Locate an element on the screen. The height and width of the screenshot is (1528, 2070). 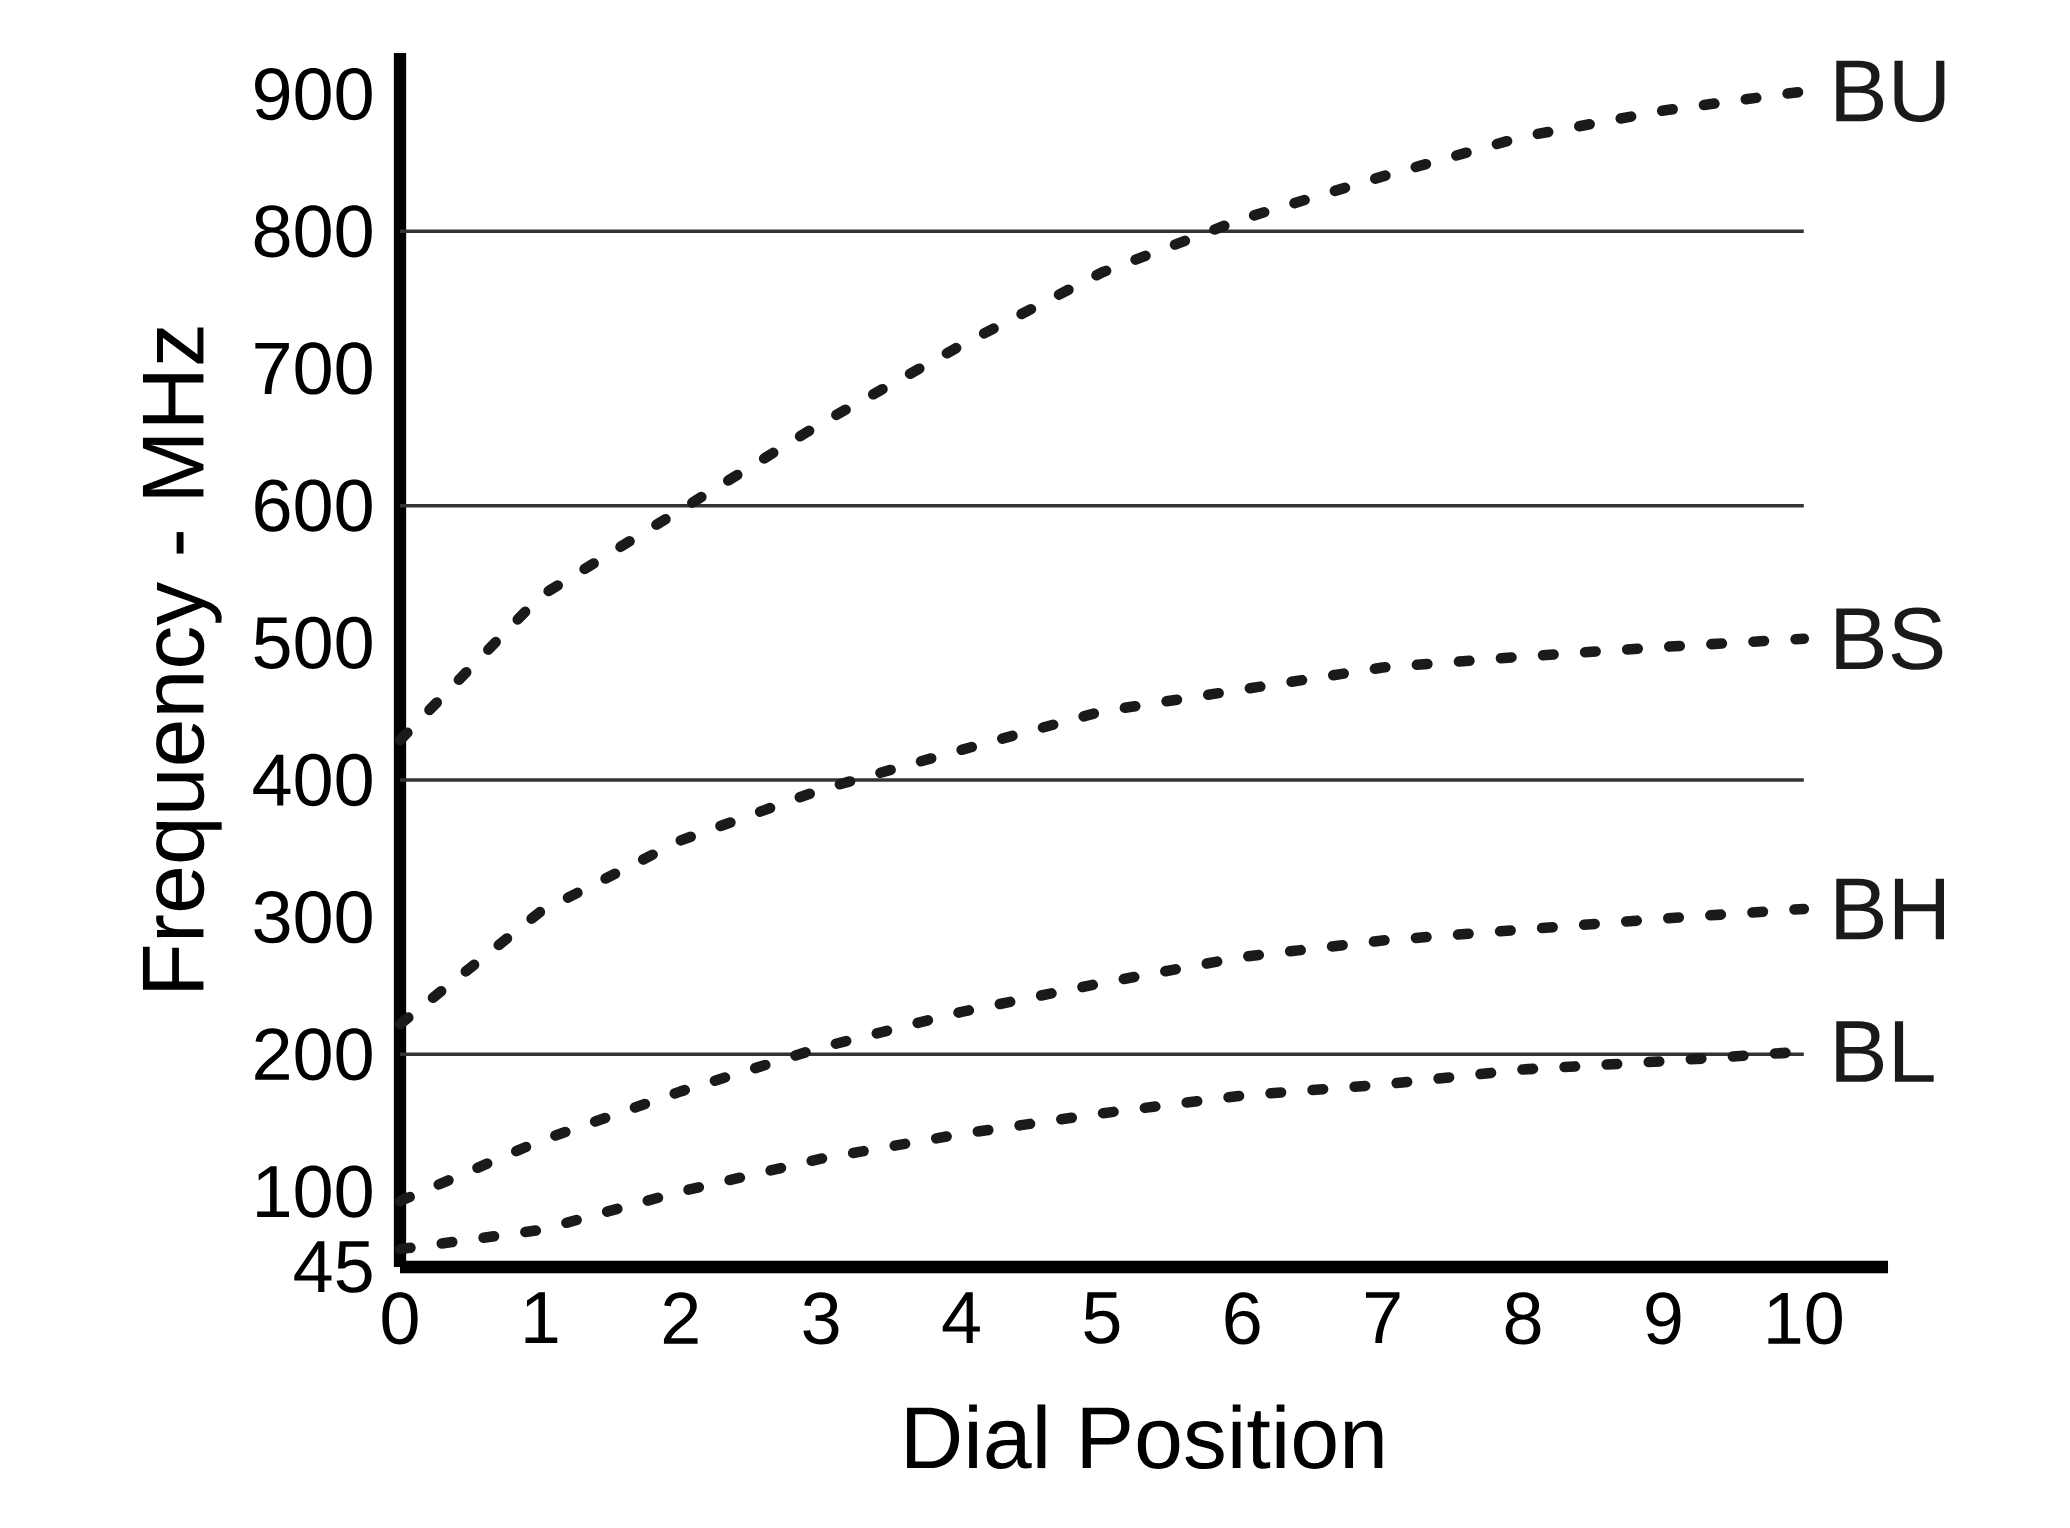
x-tick-label: 3 is located at coordinates (821, 1318).